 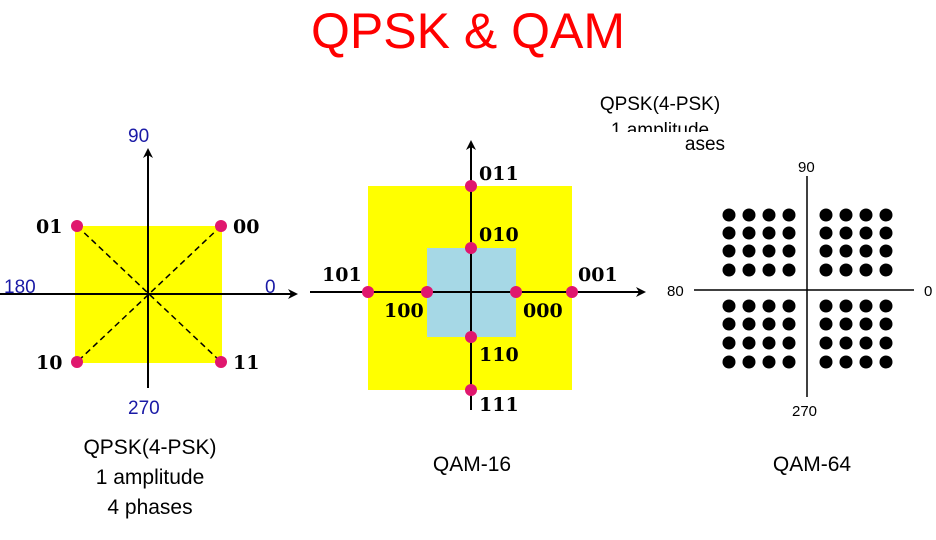 What do you see at coordinates (543, 311) in the screenshot?
I see `qam16-label-000: 000` at bounding box center [543, 311].